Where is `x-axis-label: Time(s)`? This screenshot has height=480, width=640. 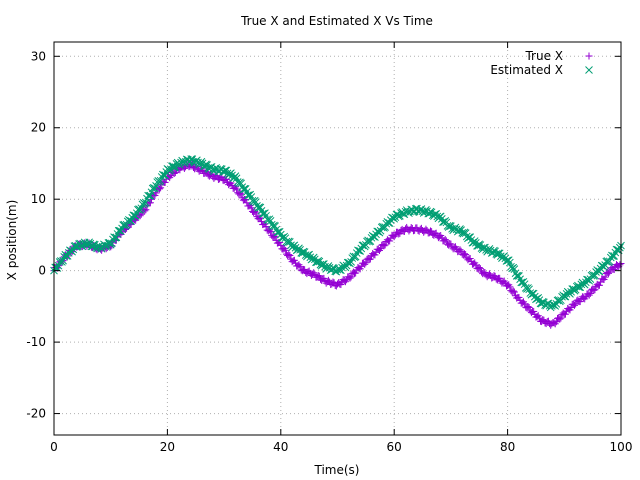 x-axis-label: Time(s) is located at coordinates (337, 470).